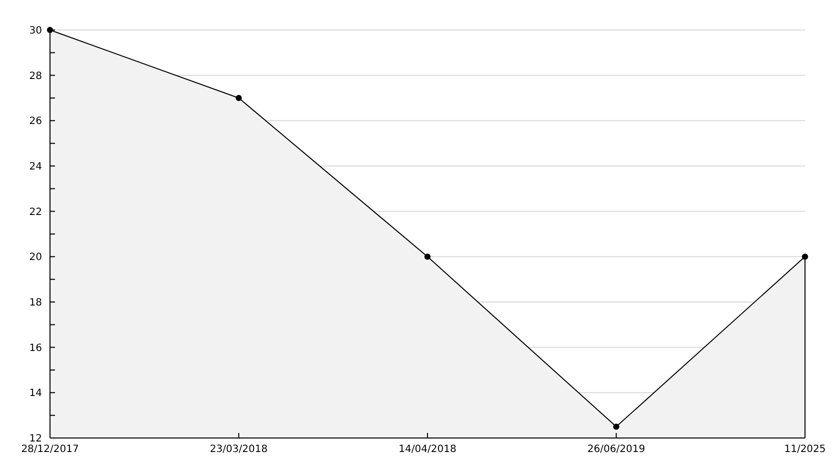 The height and width of the screenshot is (468, 834). What do you see at coordinates (239, 449) in the screenshot?
I see `x-tick-label: 23/03/2018` at bounding box center [239, 449].